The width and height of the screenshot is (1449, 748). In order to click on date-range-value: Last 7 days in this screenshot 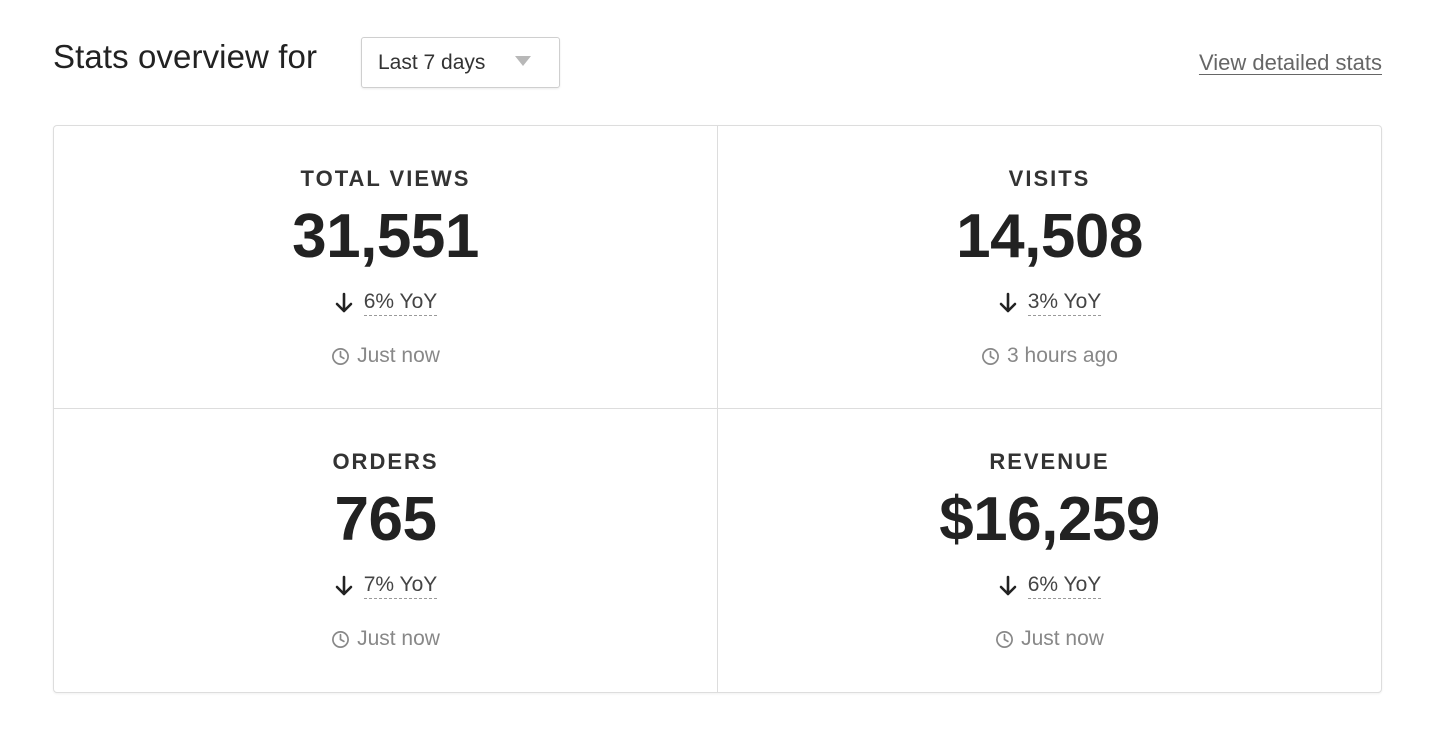, I will do `click(432, 62)`.